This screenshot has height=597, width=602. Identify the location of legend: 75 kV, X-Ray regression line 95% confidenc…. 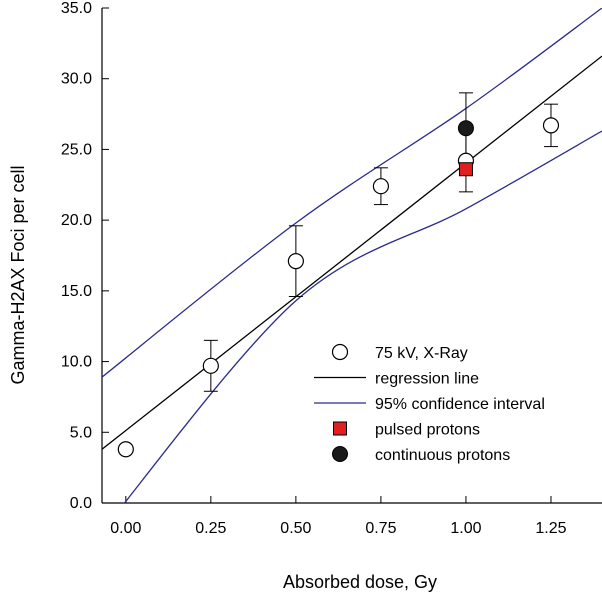
(429, 403).